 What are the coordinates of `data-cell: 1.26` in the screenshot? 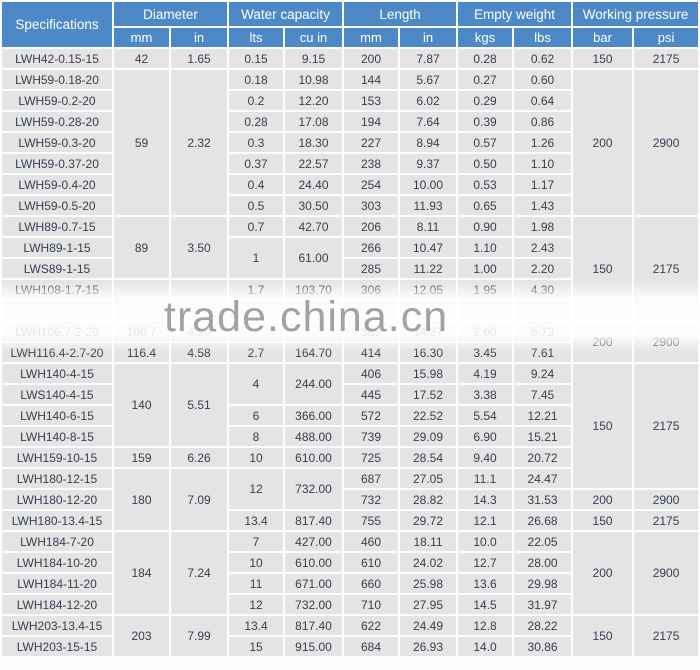 It's located at (543, 142).